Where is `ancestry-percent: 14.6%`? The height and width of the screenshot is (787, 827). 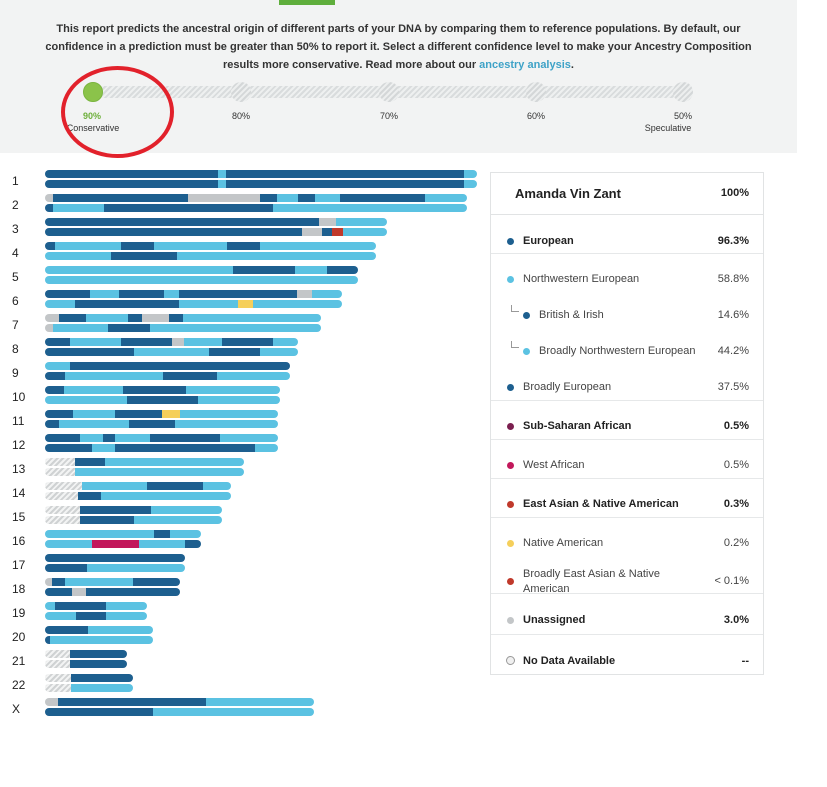 ancestry-percent: 14.6% is located at coordinates (733, 315).